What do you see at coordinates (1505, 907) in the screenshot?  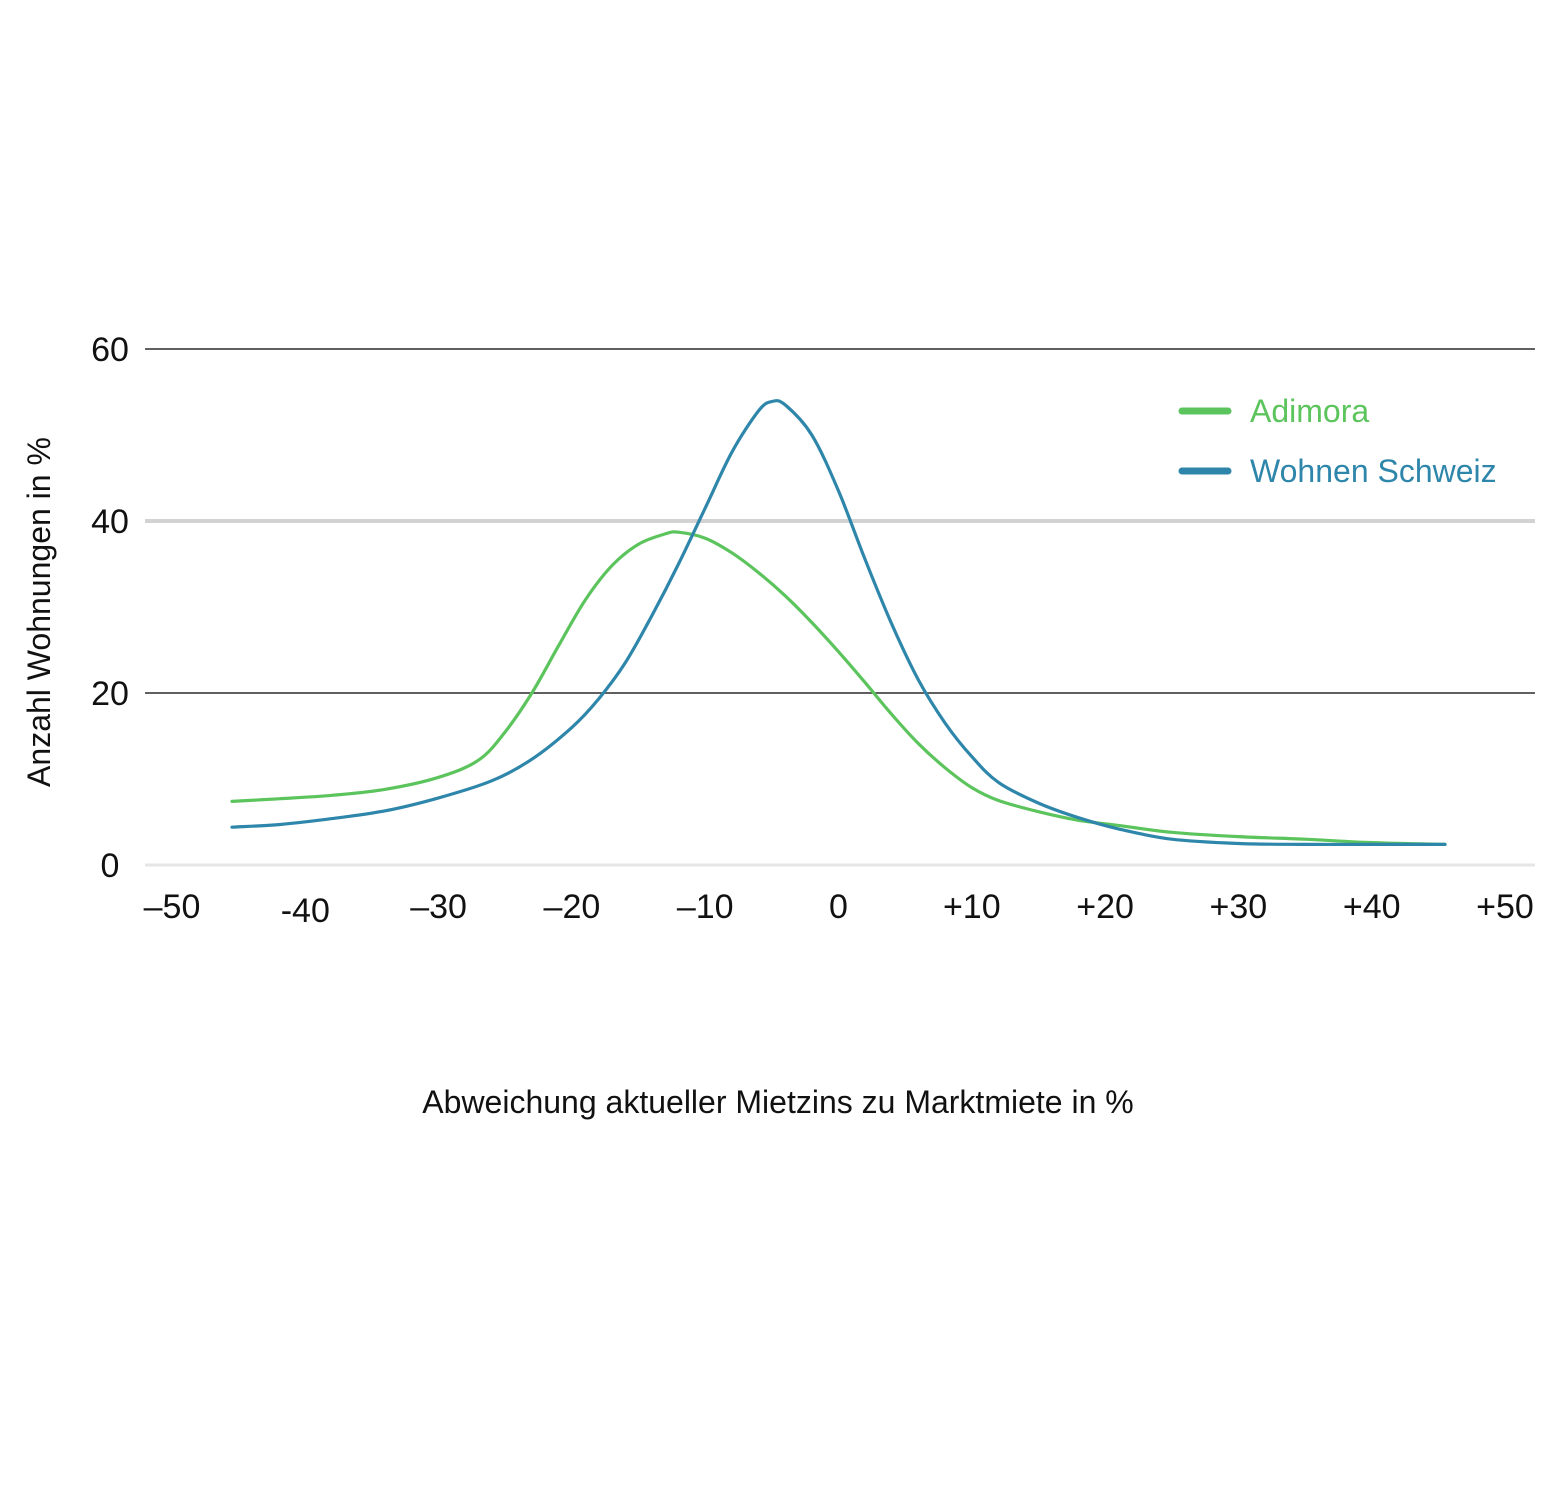 I see `x-tick-label: +50` at bounding box center [1505, 907].